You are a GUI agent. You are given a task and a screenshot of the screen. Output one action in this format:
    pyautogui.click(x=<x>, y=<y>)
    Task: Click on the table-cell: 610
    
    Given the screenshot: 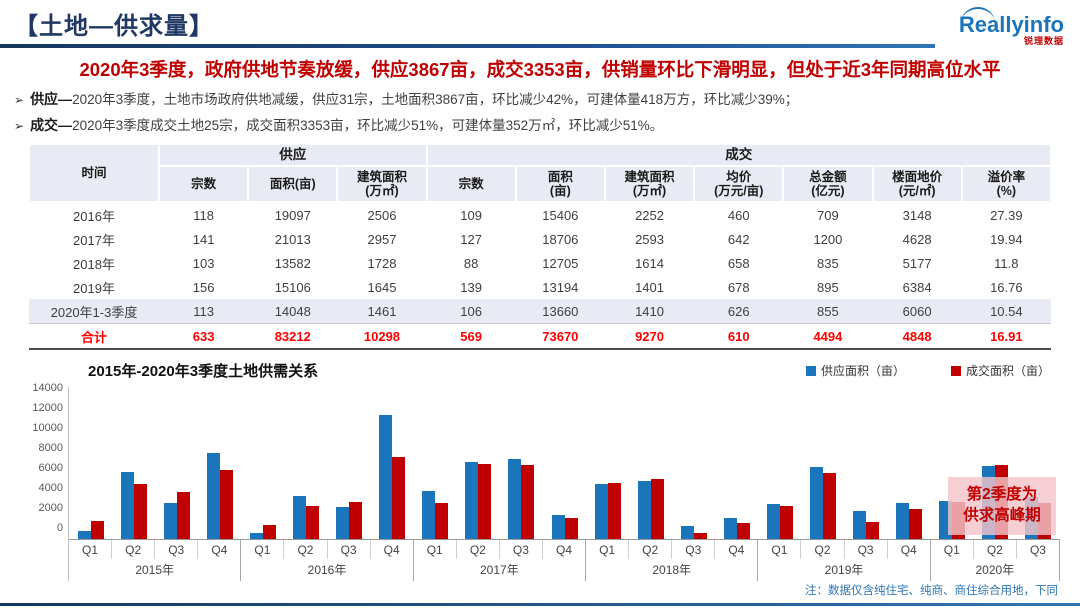 What is the action you would take?
    pyautogui.click(x=739, y=336)
    